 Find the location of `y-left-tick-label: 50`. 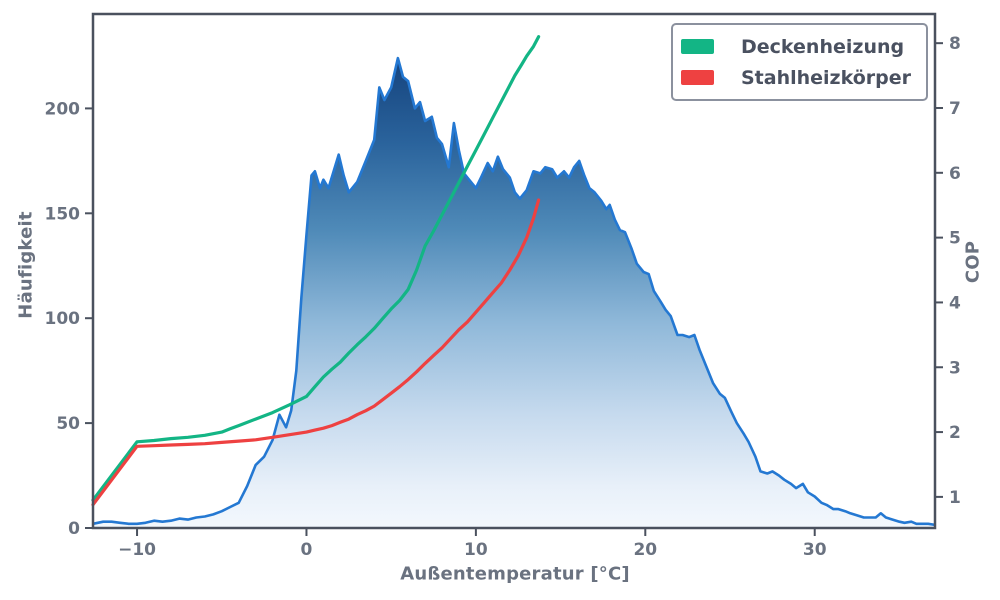

y-left-tick-label: 50 is located at coordinates (68, 424).